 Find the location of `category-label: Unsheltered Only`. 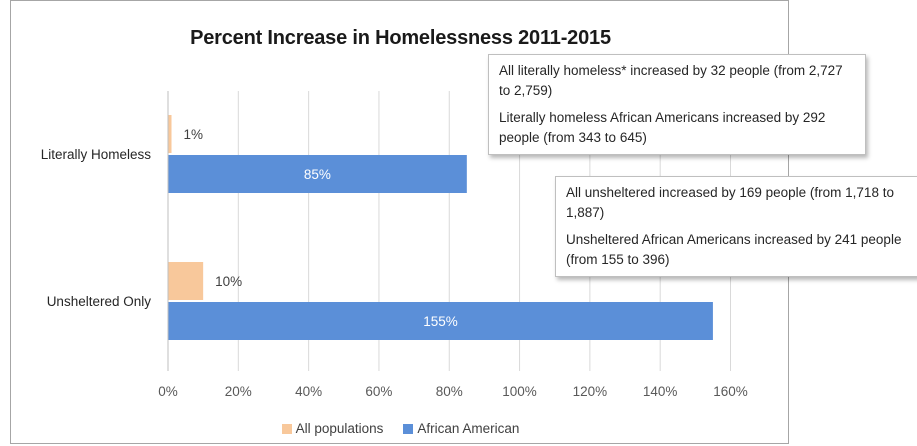

category-label: Unsheltered Only is located at coordinates (99, 301).